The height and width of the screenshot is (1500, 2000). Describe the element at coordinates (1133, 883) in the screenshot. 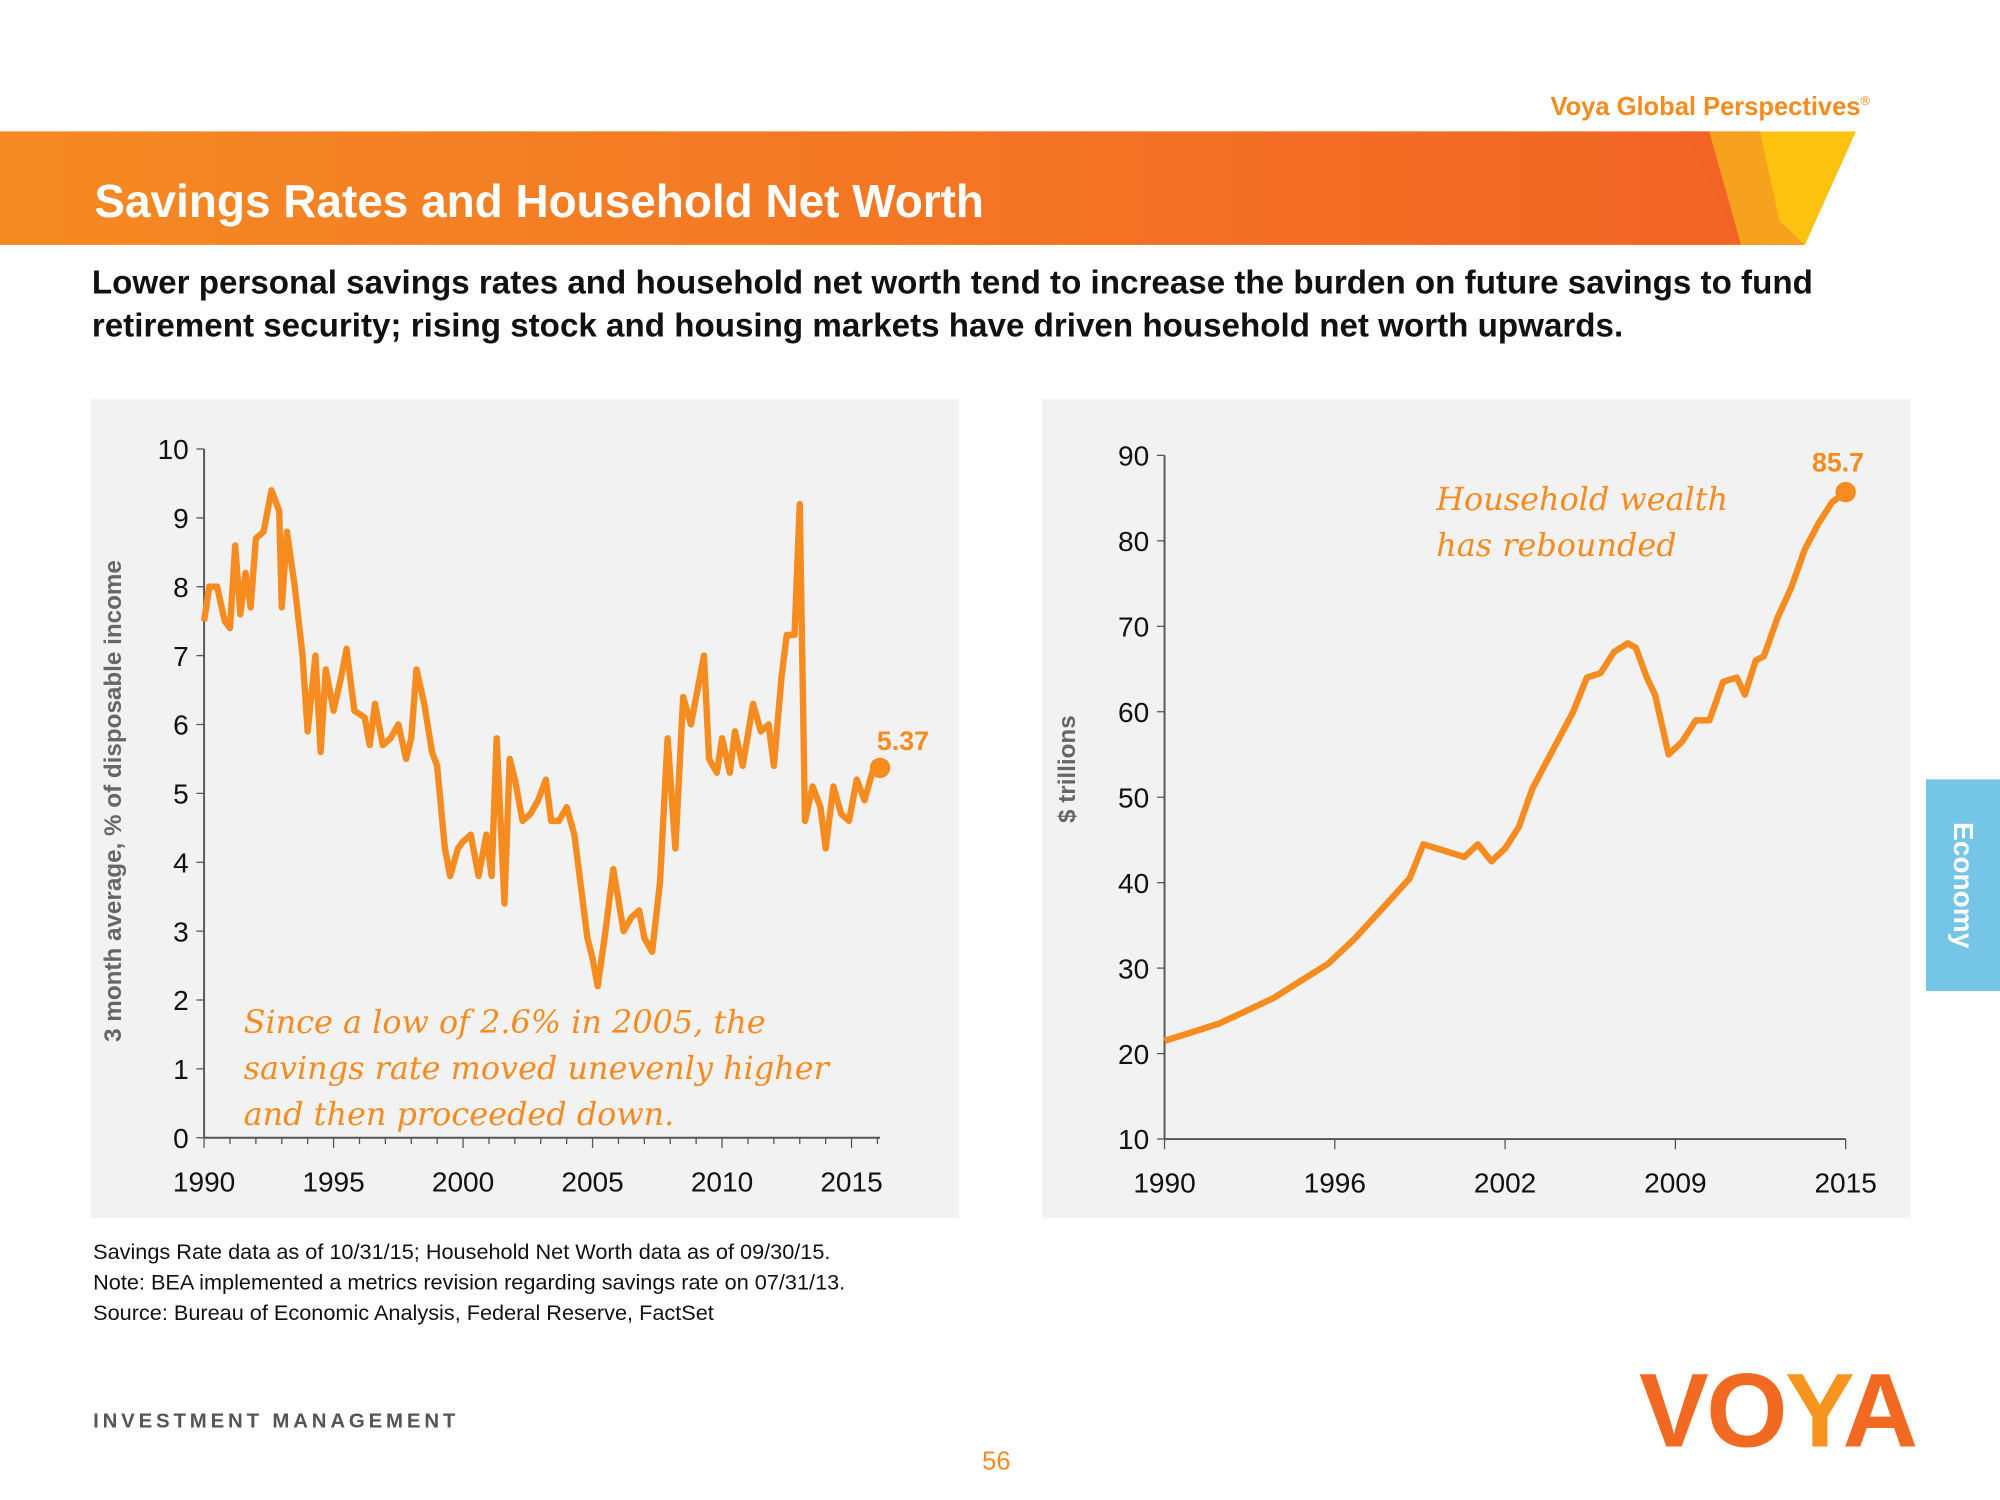

I see `y-tick-label: 40` at that location.